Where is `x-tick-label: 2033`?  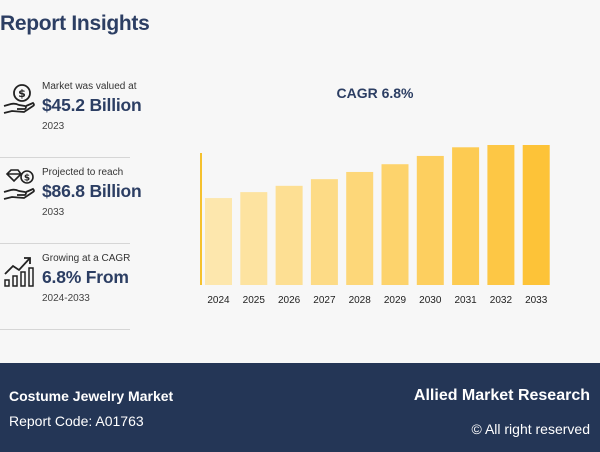
x-tick-label: 2033 is located at coordinates (536, 300).